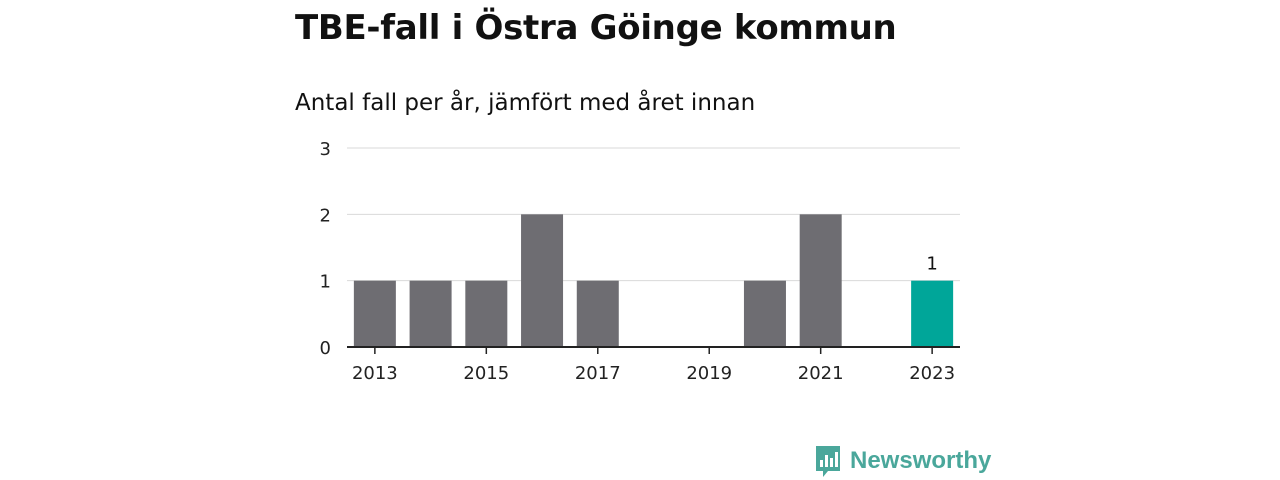 Image resolution: width=1280 pixels, height=480 pixels. I want to click on y-tick-label: 1, so click(325, 282).